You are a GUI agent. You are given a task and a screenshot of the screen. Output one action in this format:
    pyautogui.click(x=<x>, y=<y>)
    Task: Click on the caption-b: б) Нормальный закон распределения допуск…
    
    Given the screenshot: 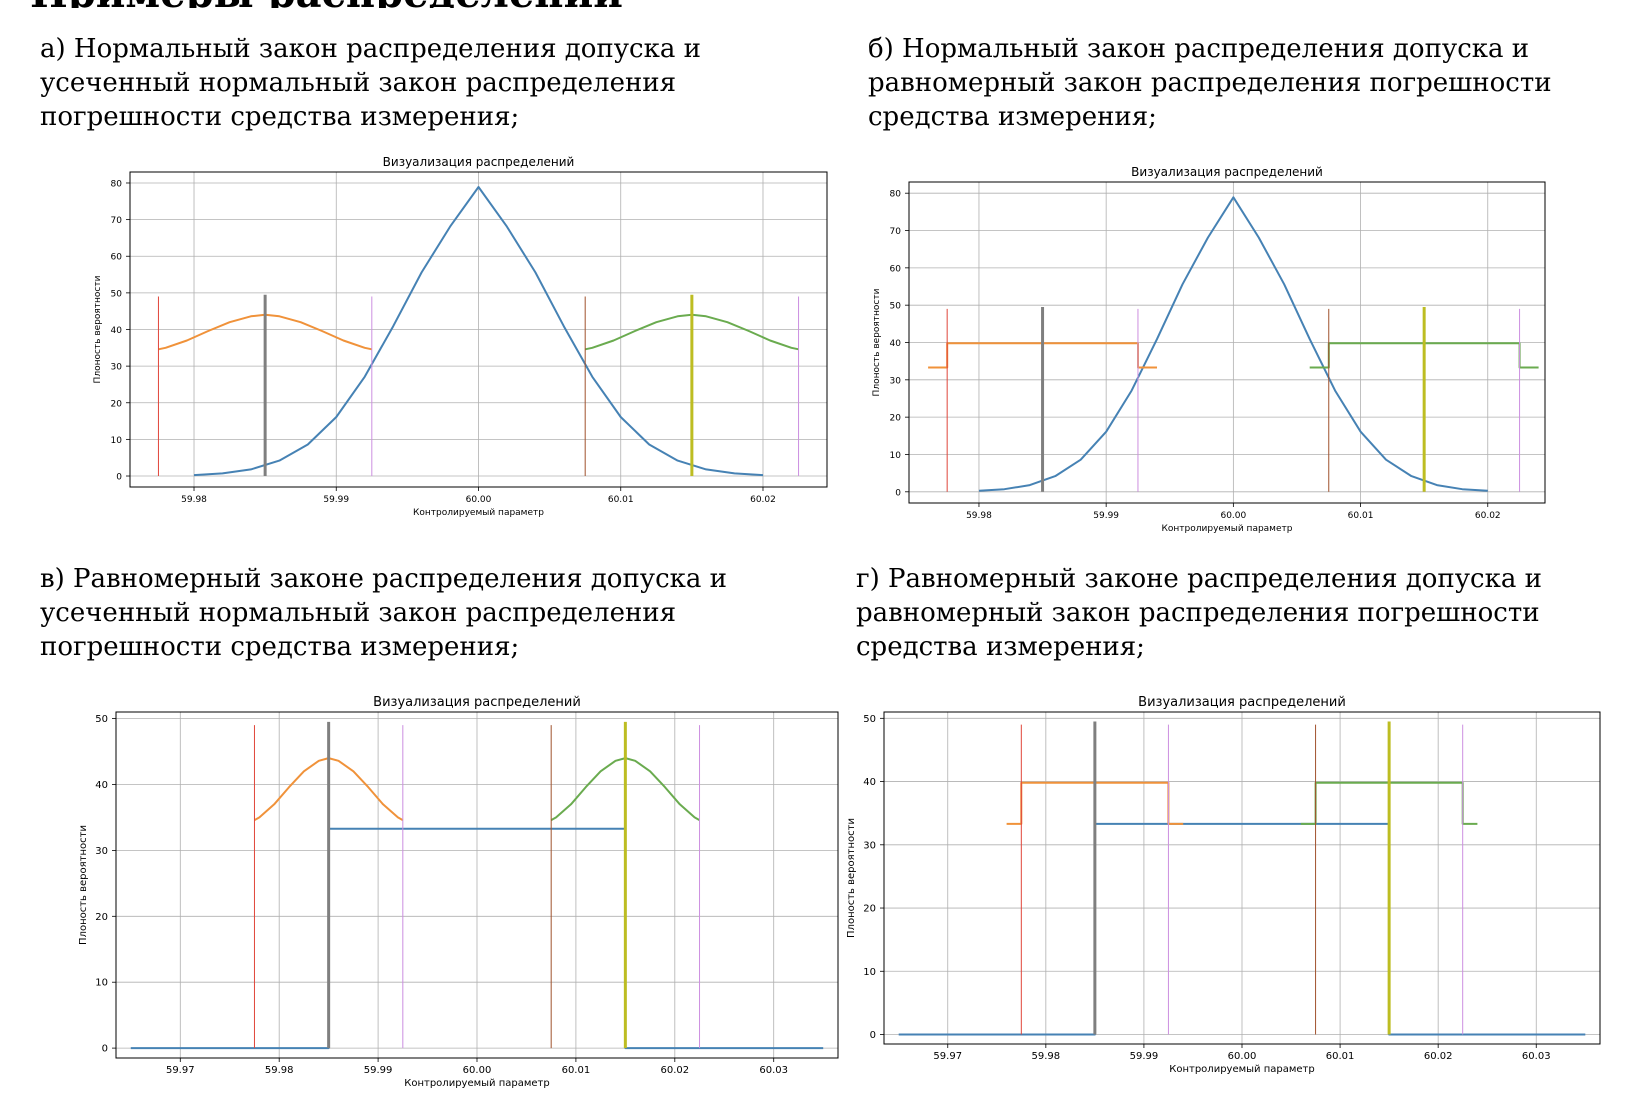 What is the action you would take?
    pyautogui.click(x=1210, y=83)
    